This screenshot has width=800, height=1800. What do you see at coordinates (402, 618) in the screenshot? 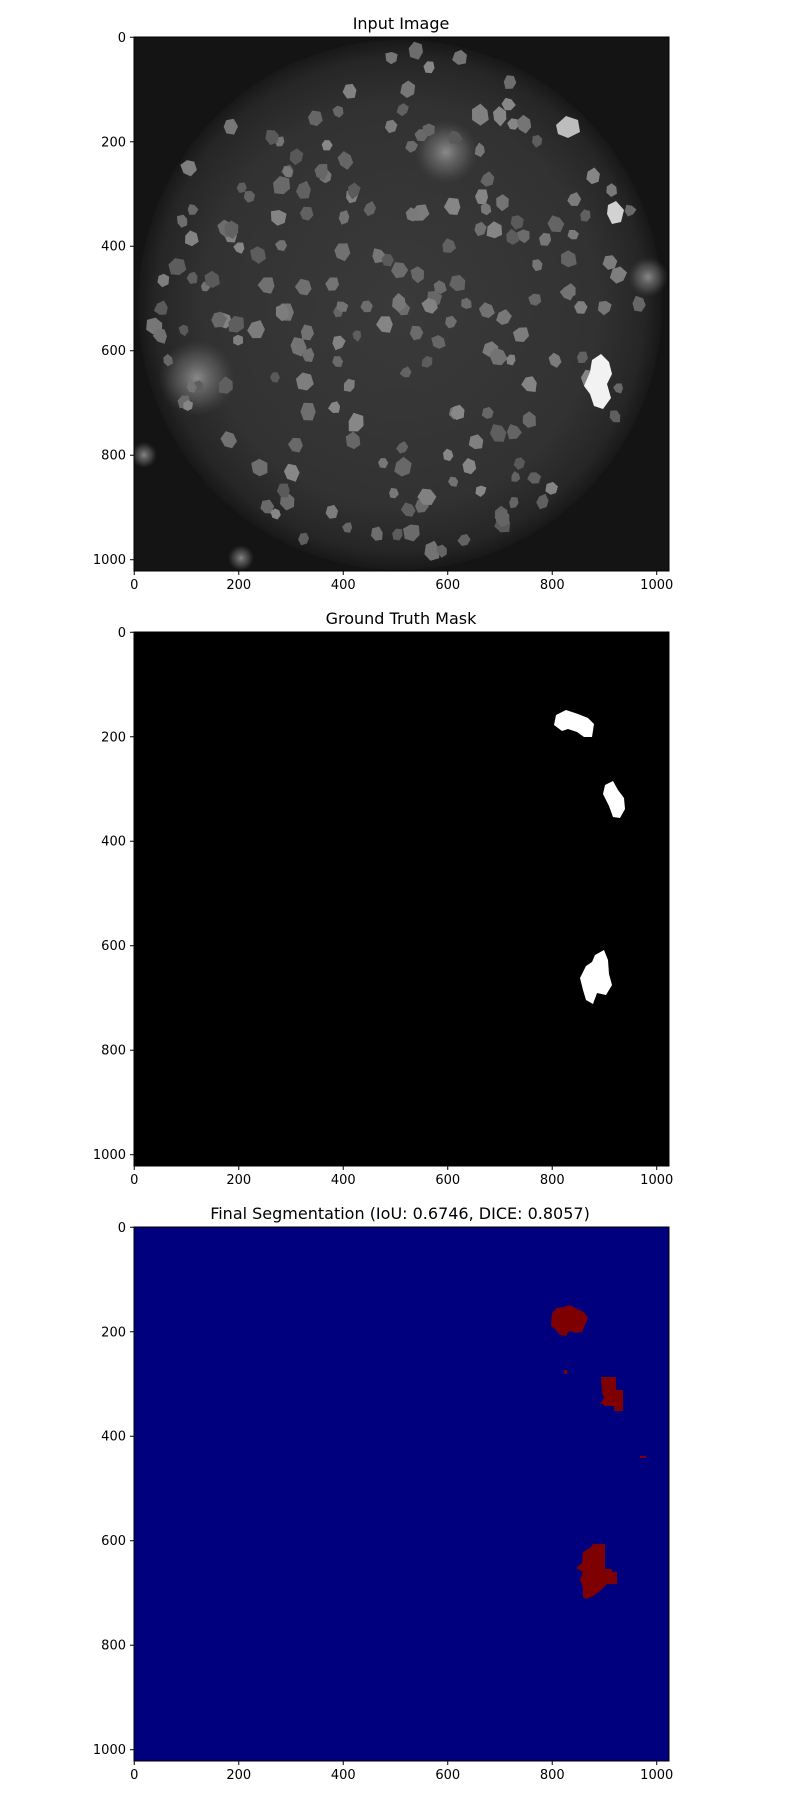
I see `ground-truth-title: Ground Truth Mask` at bounding box center [402, 618].